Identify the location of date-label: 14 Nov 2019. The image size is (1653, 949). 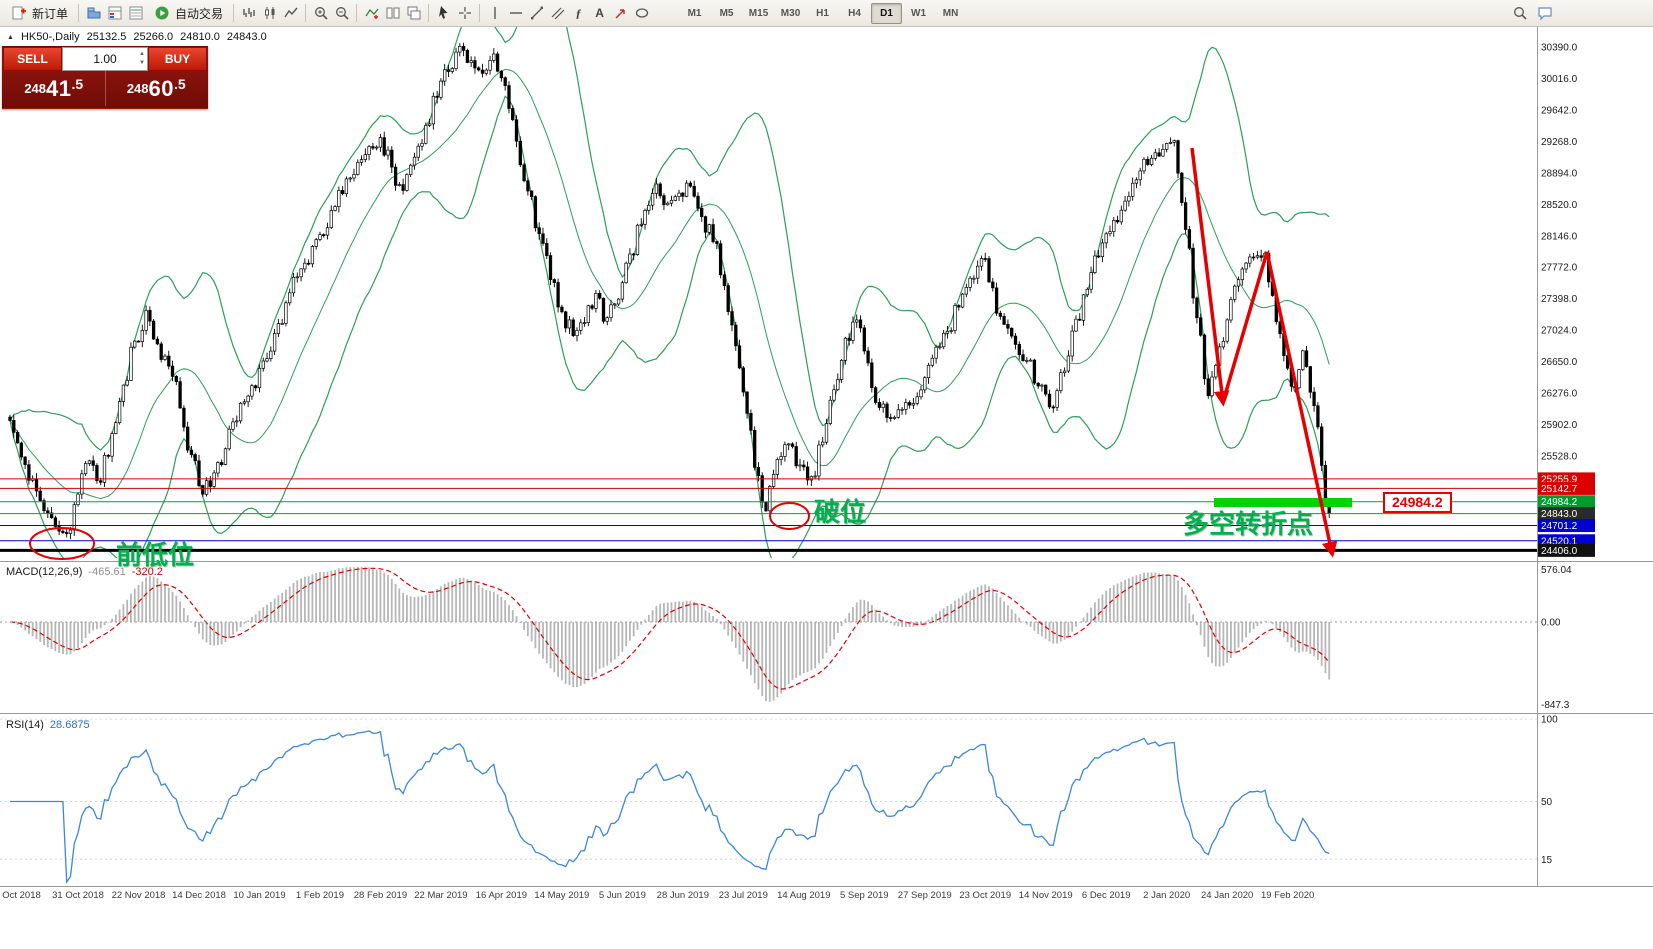
(1045, 895).